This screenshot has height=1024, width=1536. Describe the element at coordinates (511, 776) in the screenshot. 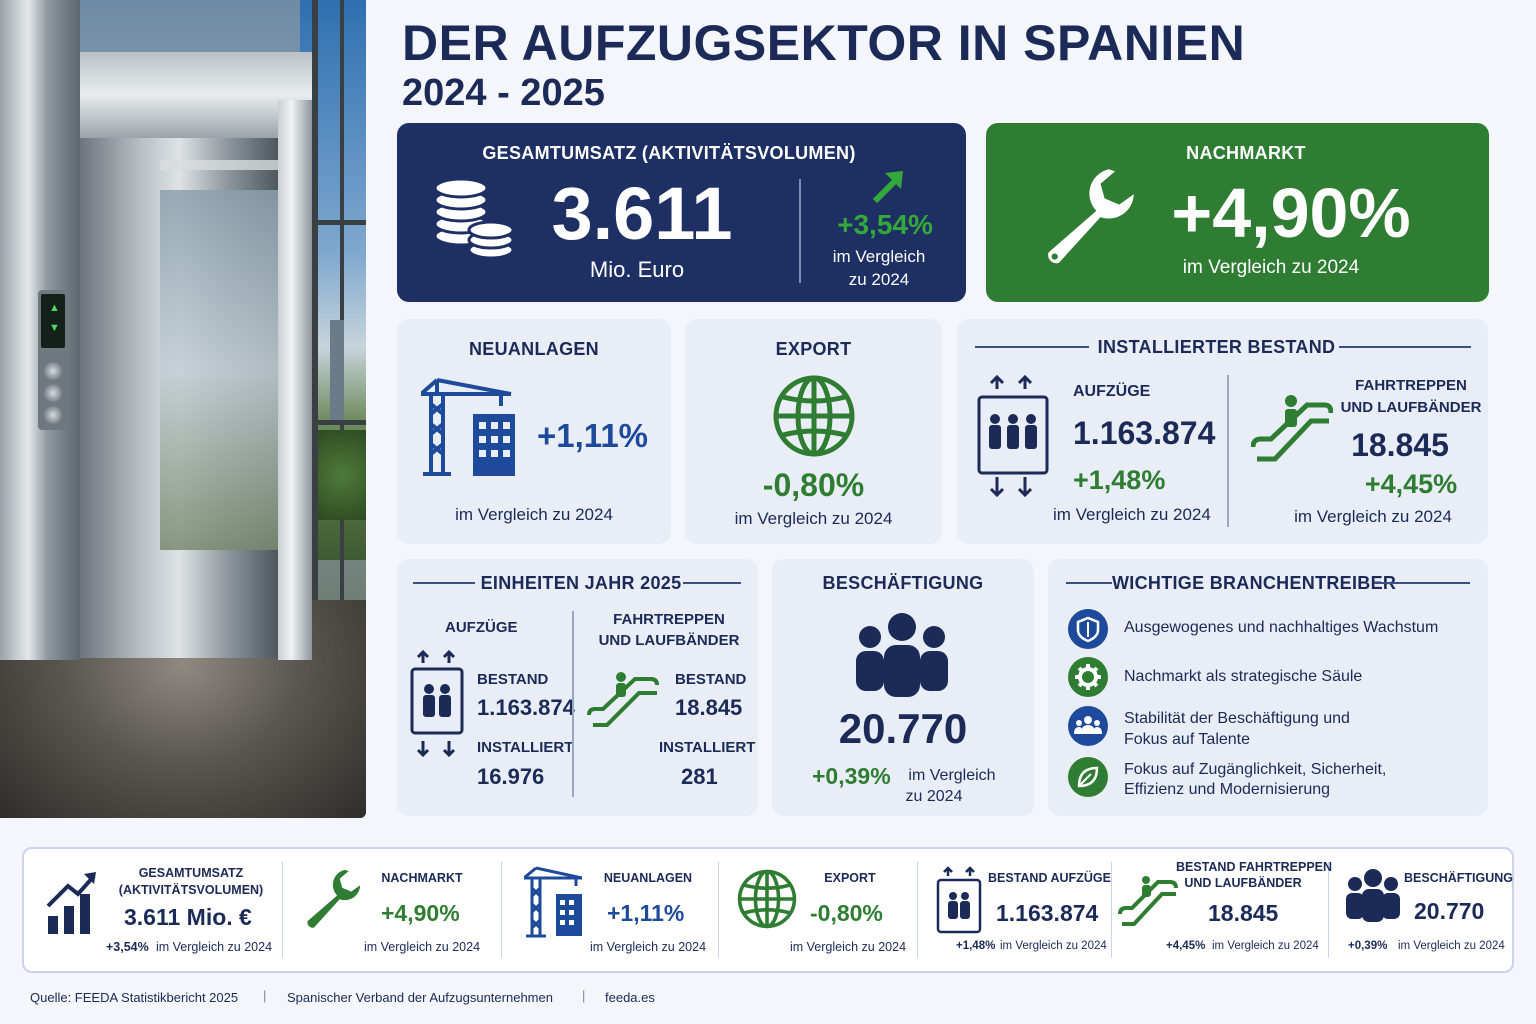

I see `units-elevators-installed-value: 16.976` at that location.